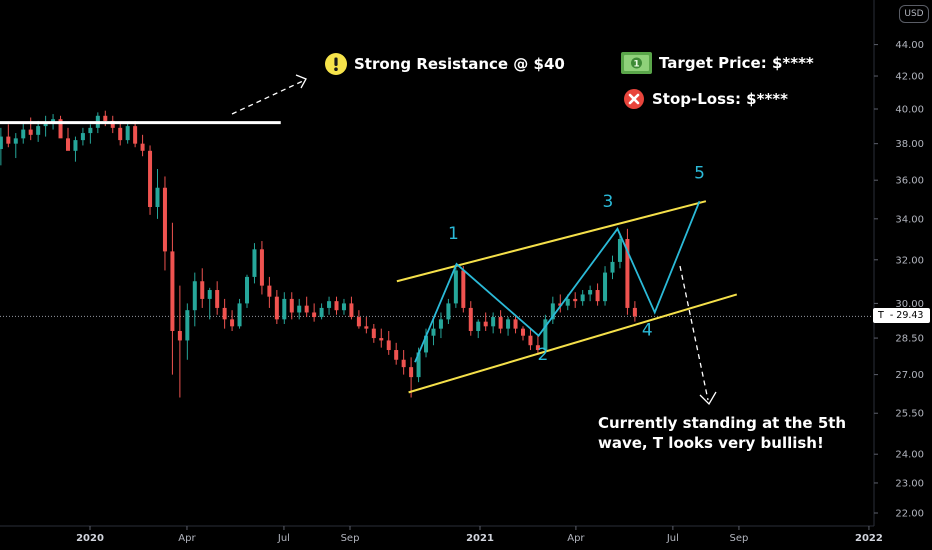 This screenshot has height=550, width=932. I want to click on y-tick-label: 40.00, so click(909, 110).